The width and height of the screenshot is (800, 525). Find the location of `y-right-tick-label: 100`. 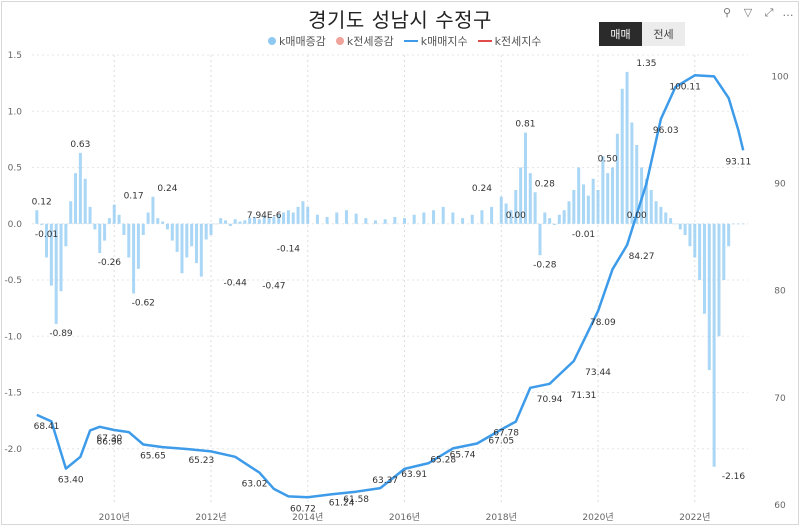

y-right-tick-label: 100 is located at coordinates (779, 77).